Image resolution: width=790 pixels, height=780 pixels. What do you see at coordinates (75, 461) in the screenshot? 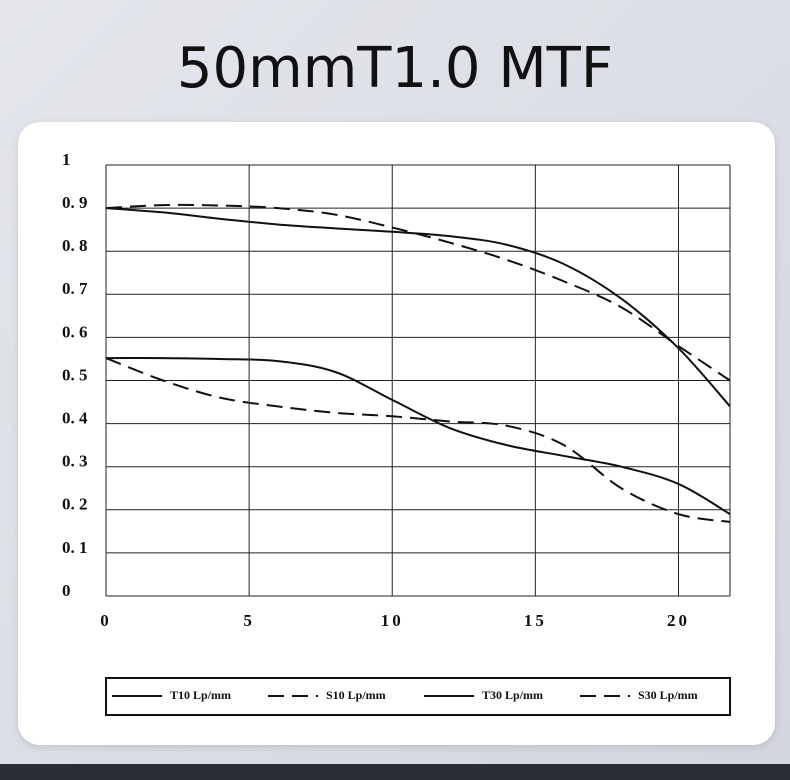
I see `y-tick-label: 0. 3` at bounding box center [75, 461].